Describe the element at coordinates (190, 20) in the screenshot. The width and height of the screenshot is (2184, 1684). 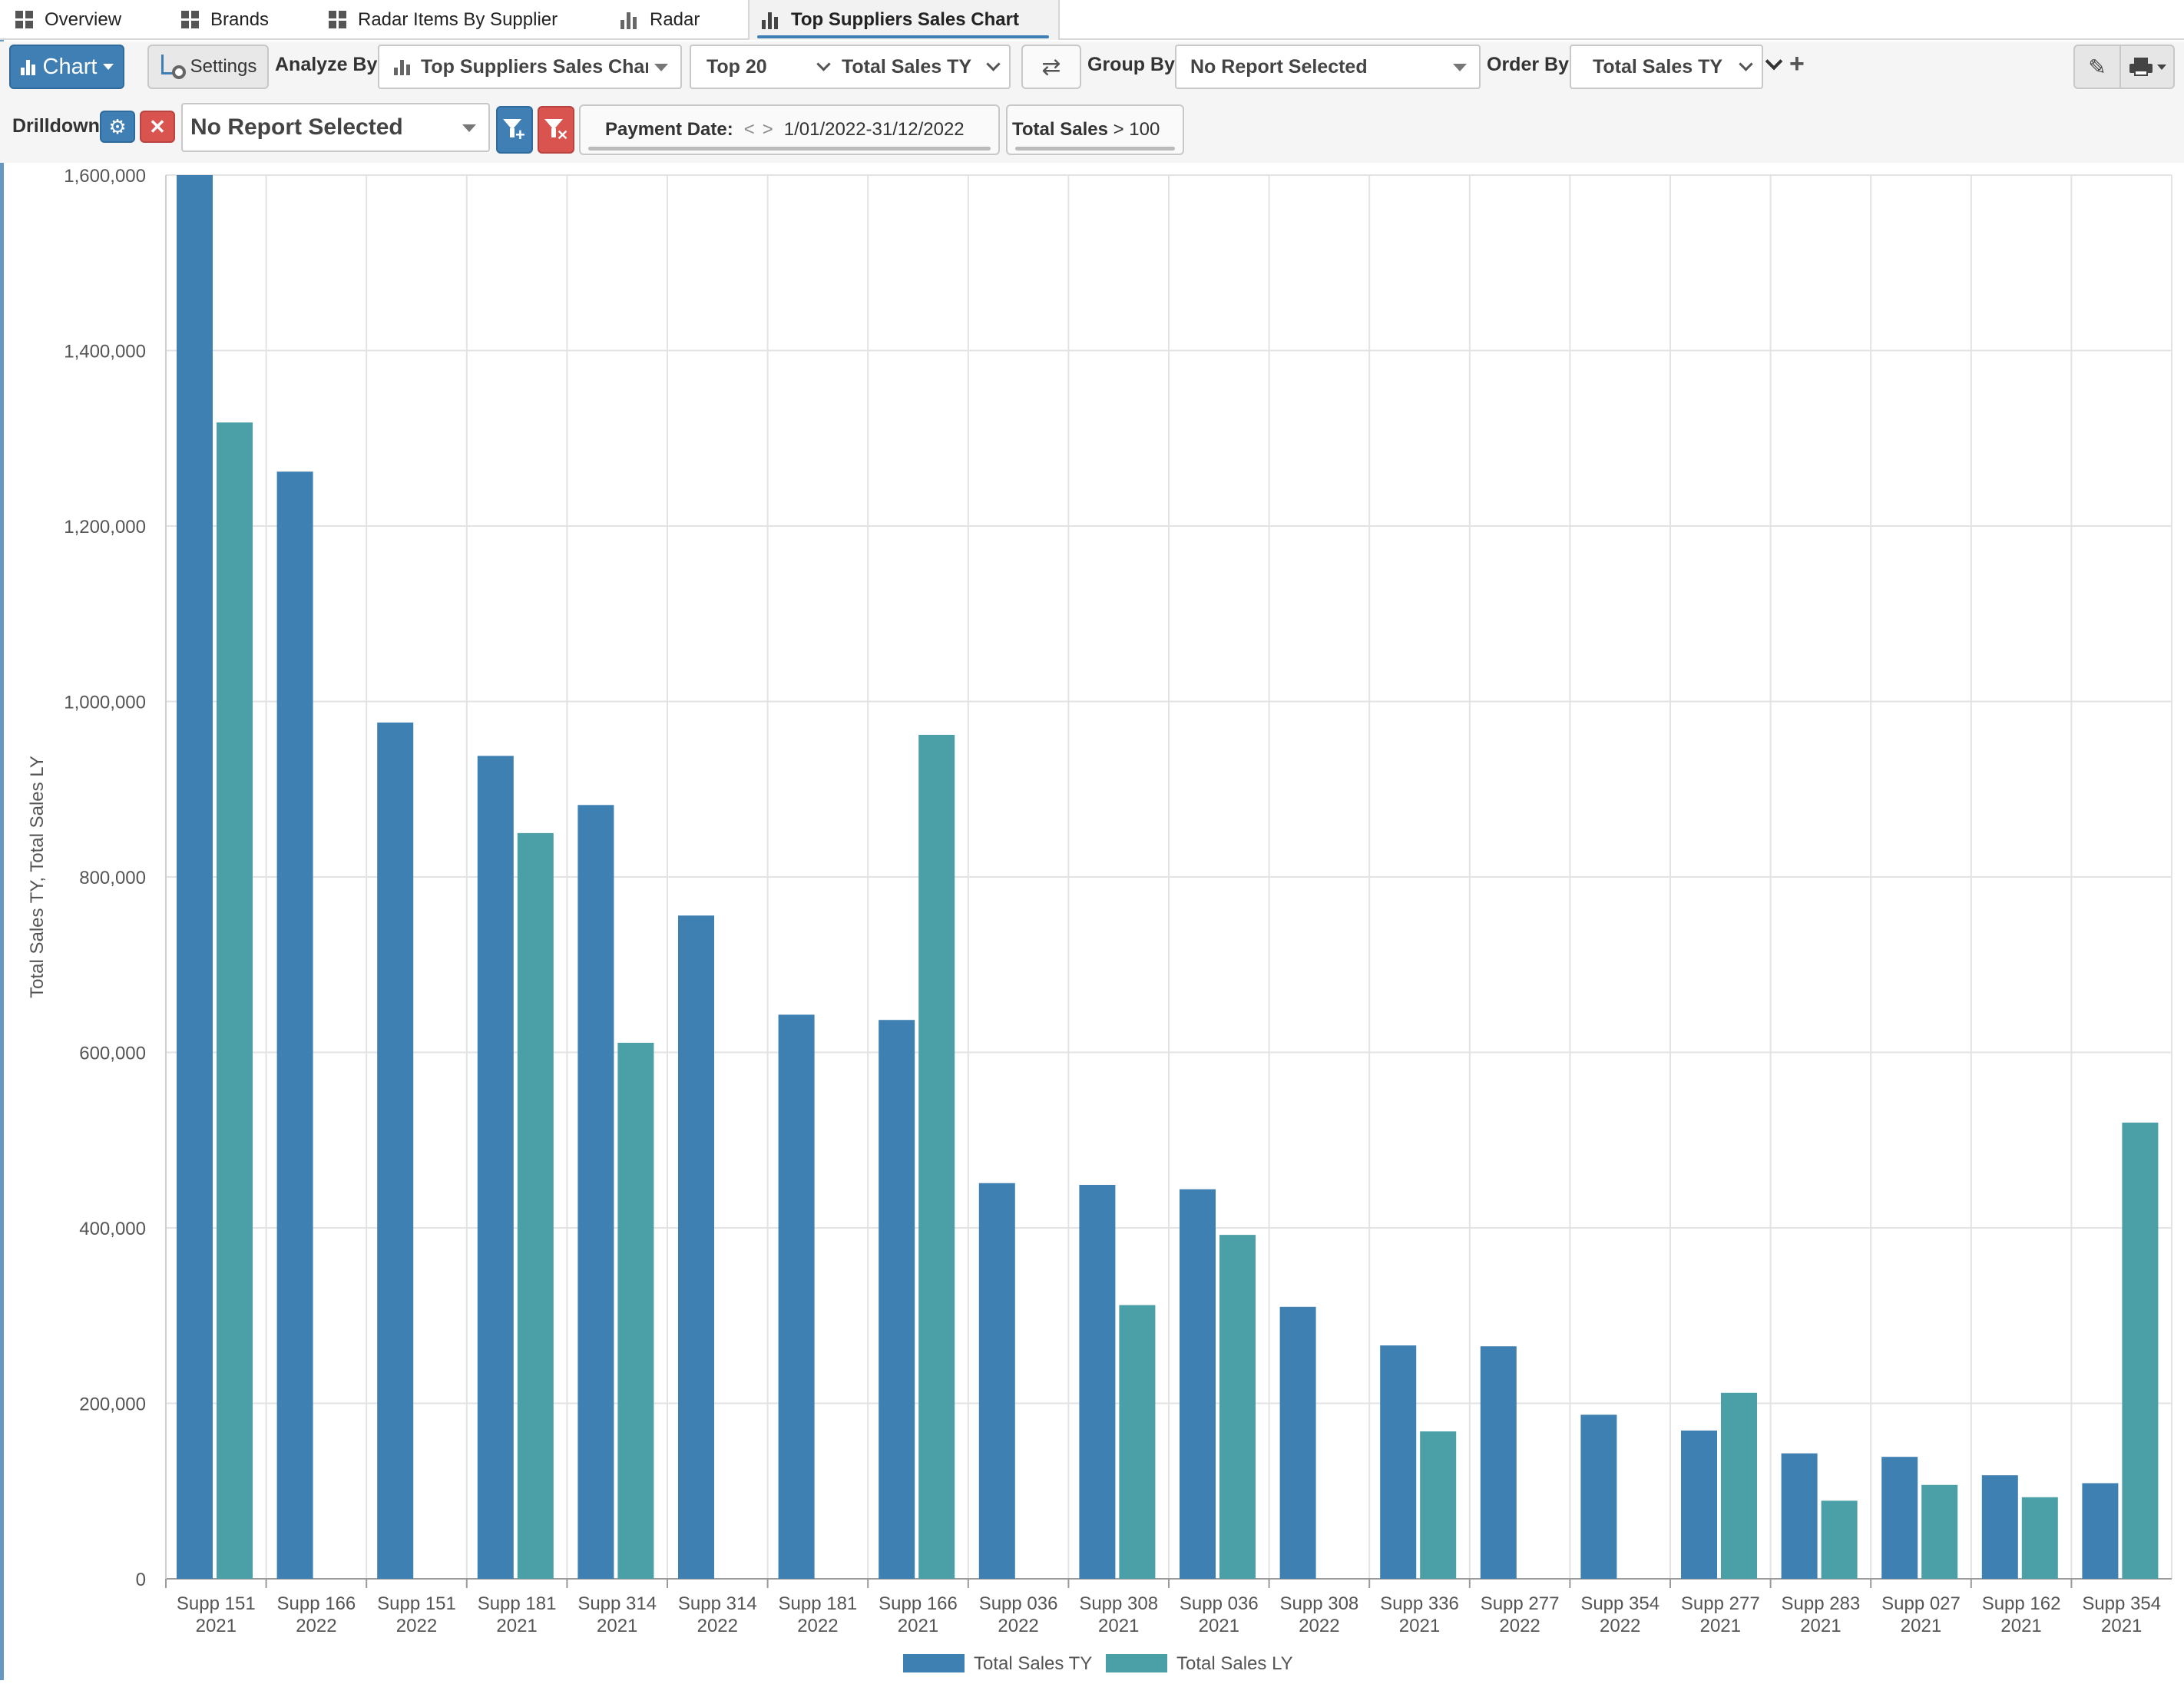
I see `grid-icon` at that location.